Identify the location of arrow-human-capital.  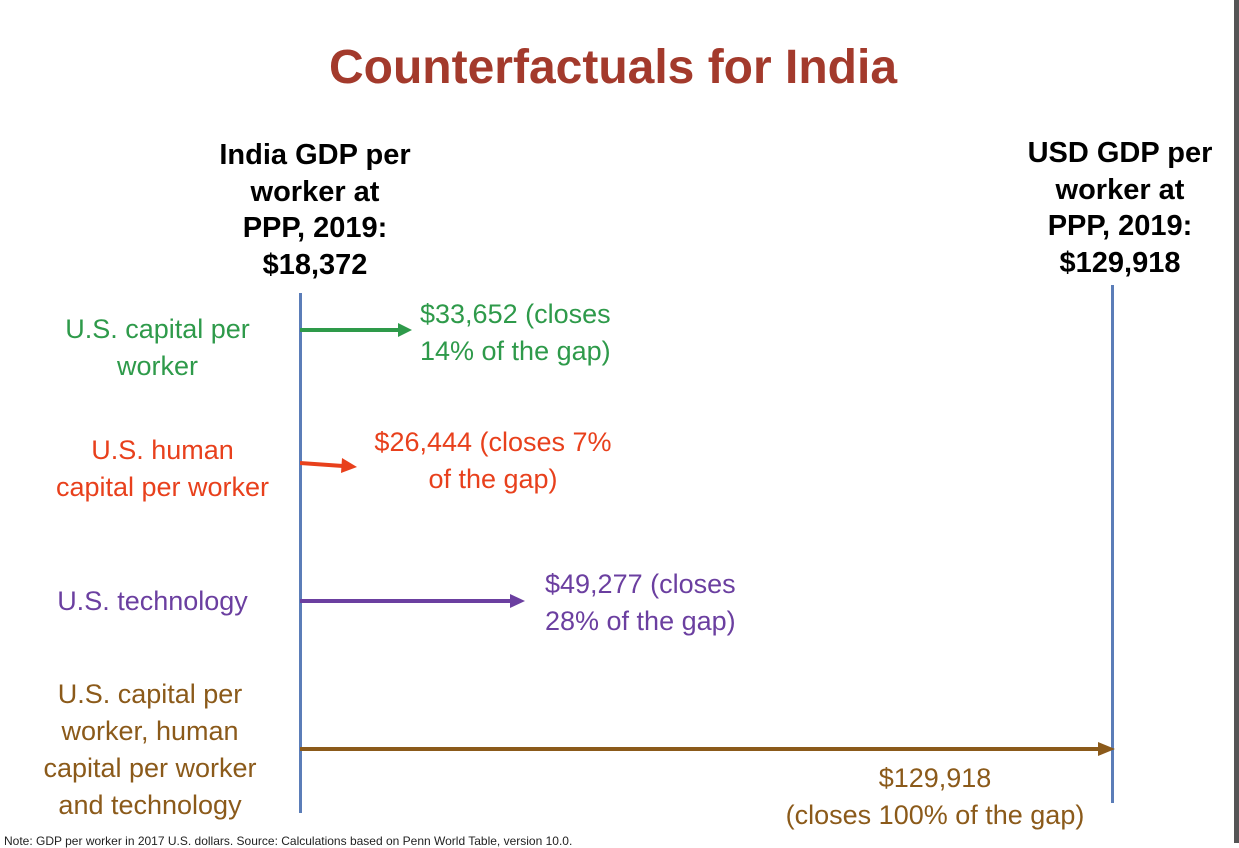
(328, 465).